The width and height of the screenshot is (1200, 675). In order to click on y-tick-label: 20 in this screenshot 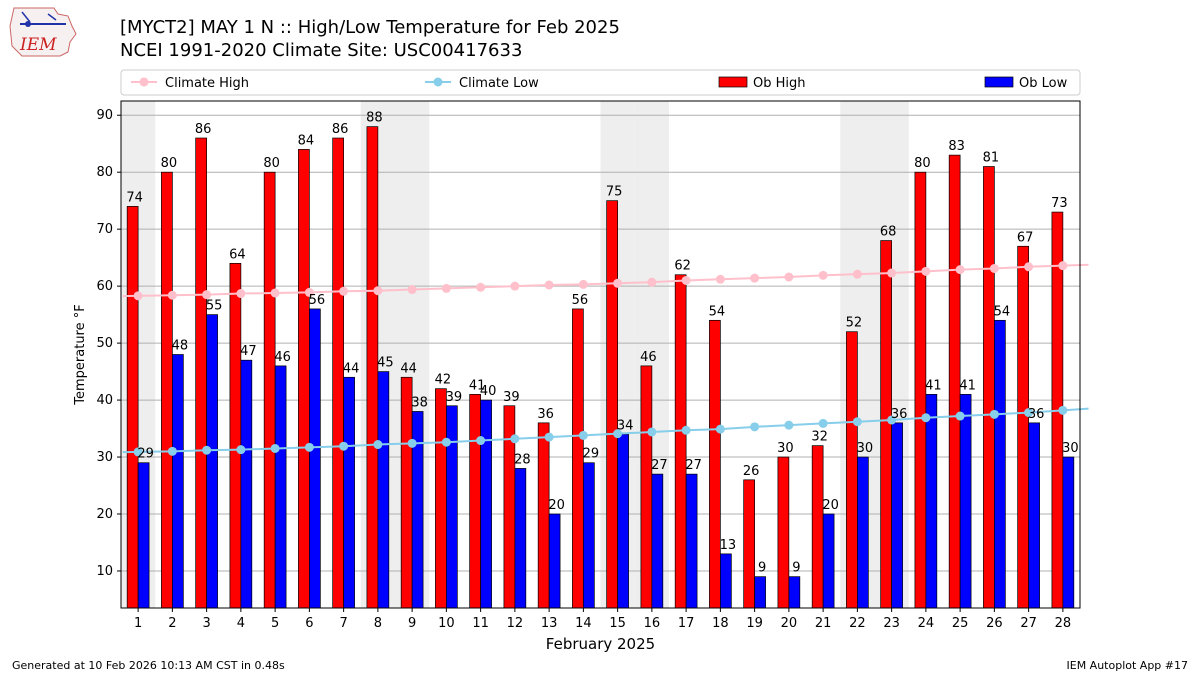, I will do `click(104, 514)`.